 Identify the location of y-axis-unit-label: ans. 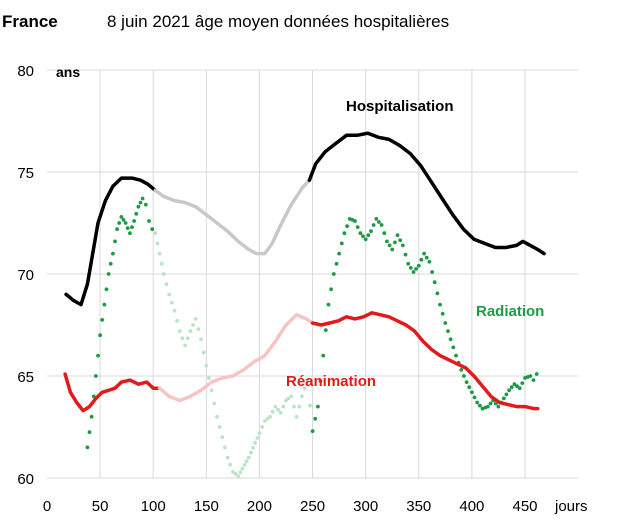
(68, 72).